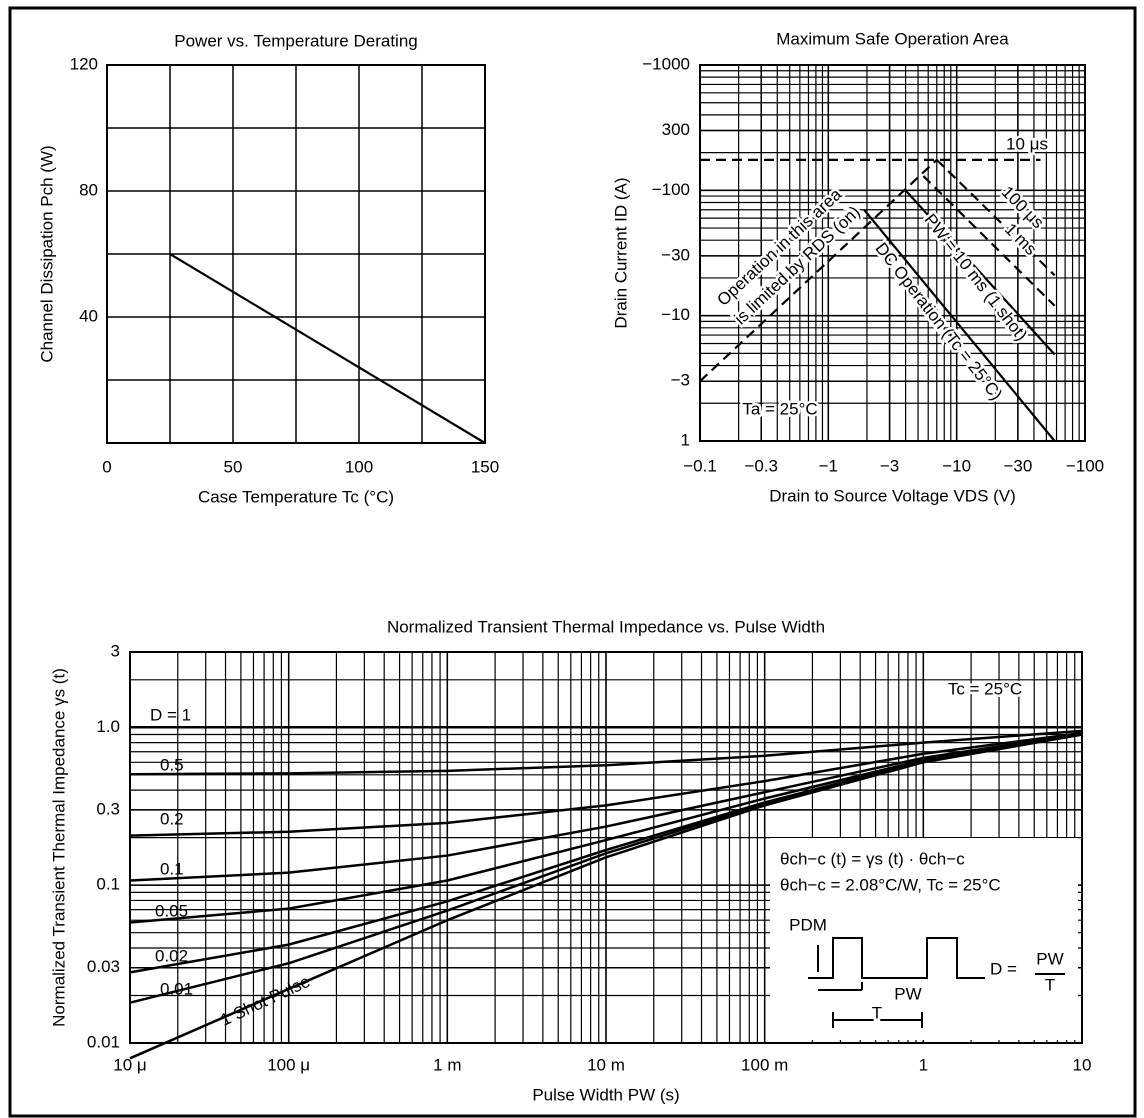  Describe the element at coordinates (675, 254) in the screenshot. I see `y-tick-label: −30` at that location.